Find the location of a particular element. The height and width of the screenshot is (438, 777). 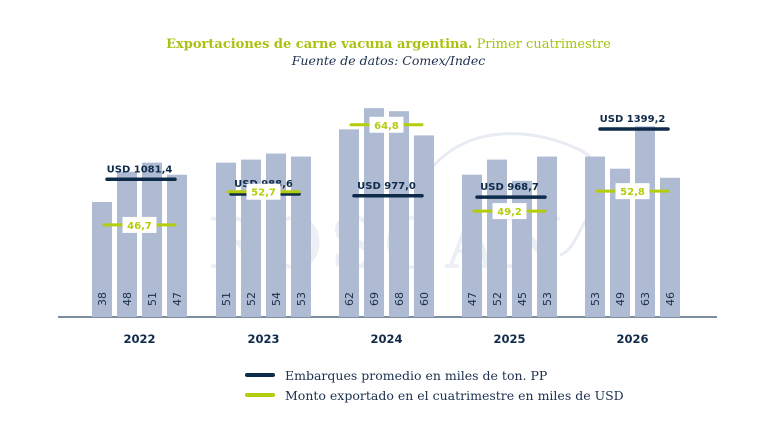

tons-label-box-2025 is located at coordinates (509, 211).